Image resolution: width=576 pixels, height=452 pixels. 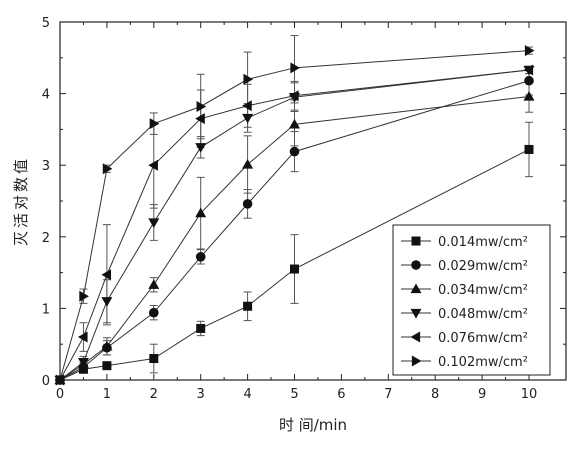 What do you see at coordinates (46, 381) in the screenshot?
I see `y-tick-label: 0` at bounding box center [46, 381].